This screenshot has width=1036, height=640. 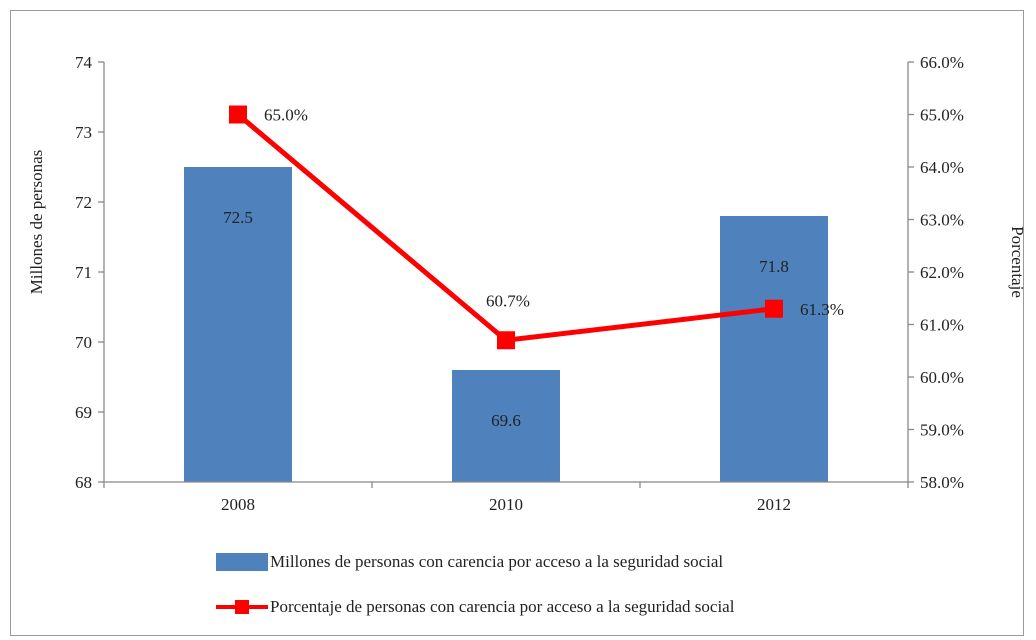 I want to click on y-left-tick-label: 72, so click(x=83, y=202).